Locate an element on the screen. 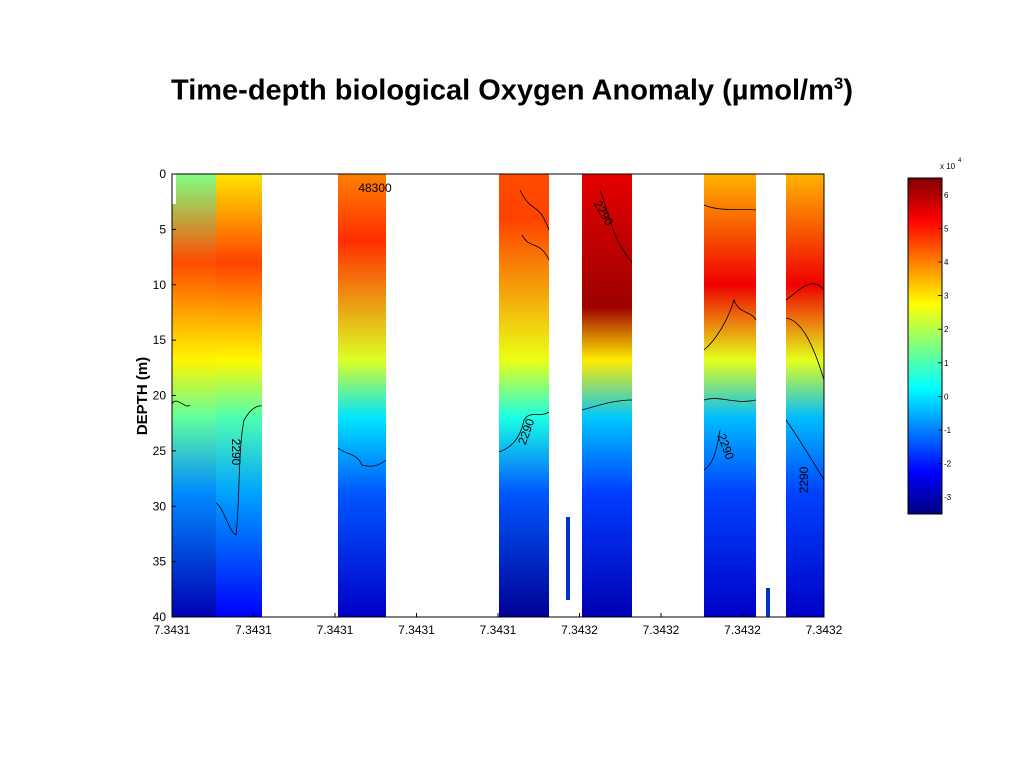  contour-label: 48300 is located at coordinates (375, 188).